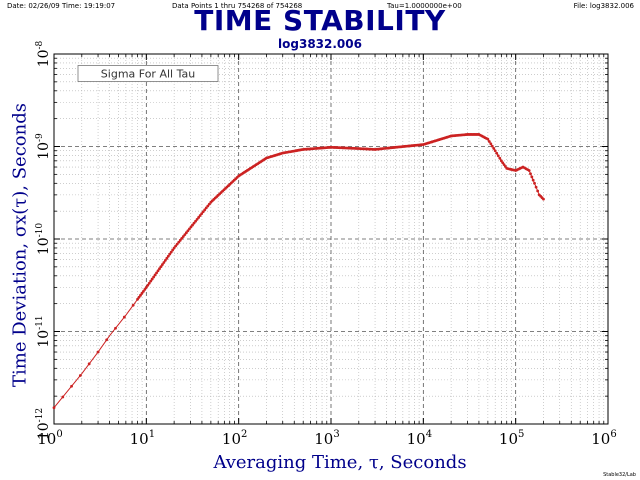 The image size is (640, 480). What do you see at coordinates (340, 462) in the screenshot?
I see `x-axis-label: Averaging Time, τ, Seconds` at bounding box center [340, 462].